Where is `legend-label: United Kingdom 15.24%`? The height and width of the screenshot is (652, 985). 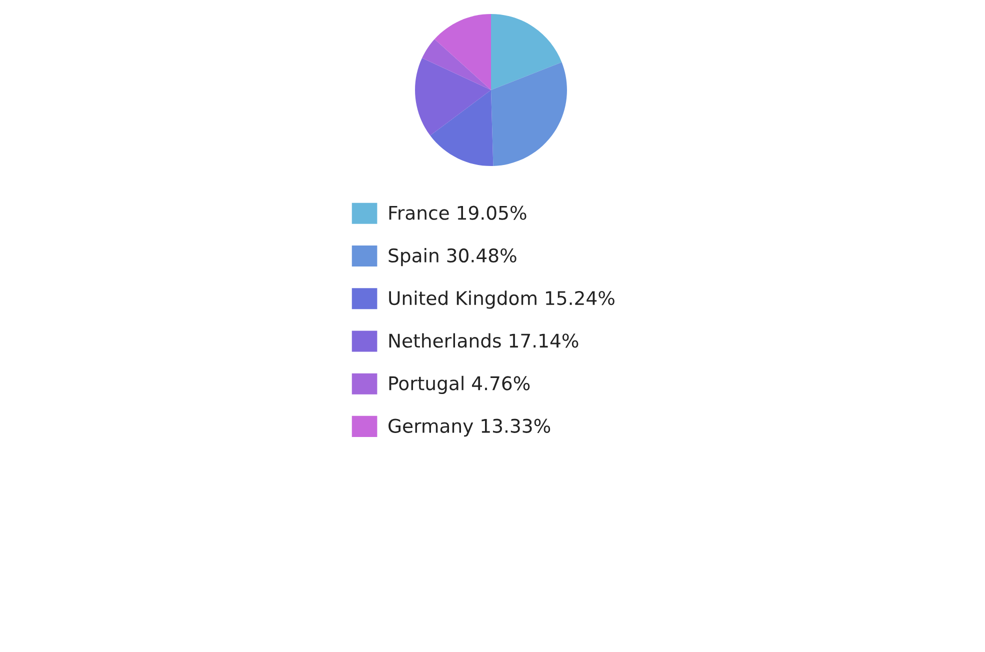
legend-label: United Kingdom 15.24% is located at coordinates (501, 299).